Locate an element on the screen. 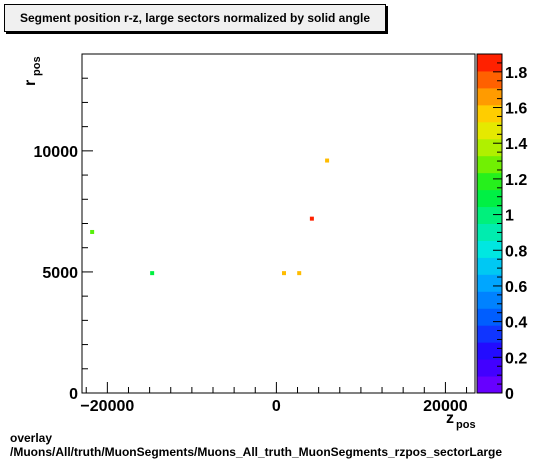  colorbar-tick-label: 0.6 is located at coordinates (516, 287).